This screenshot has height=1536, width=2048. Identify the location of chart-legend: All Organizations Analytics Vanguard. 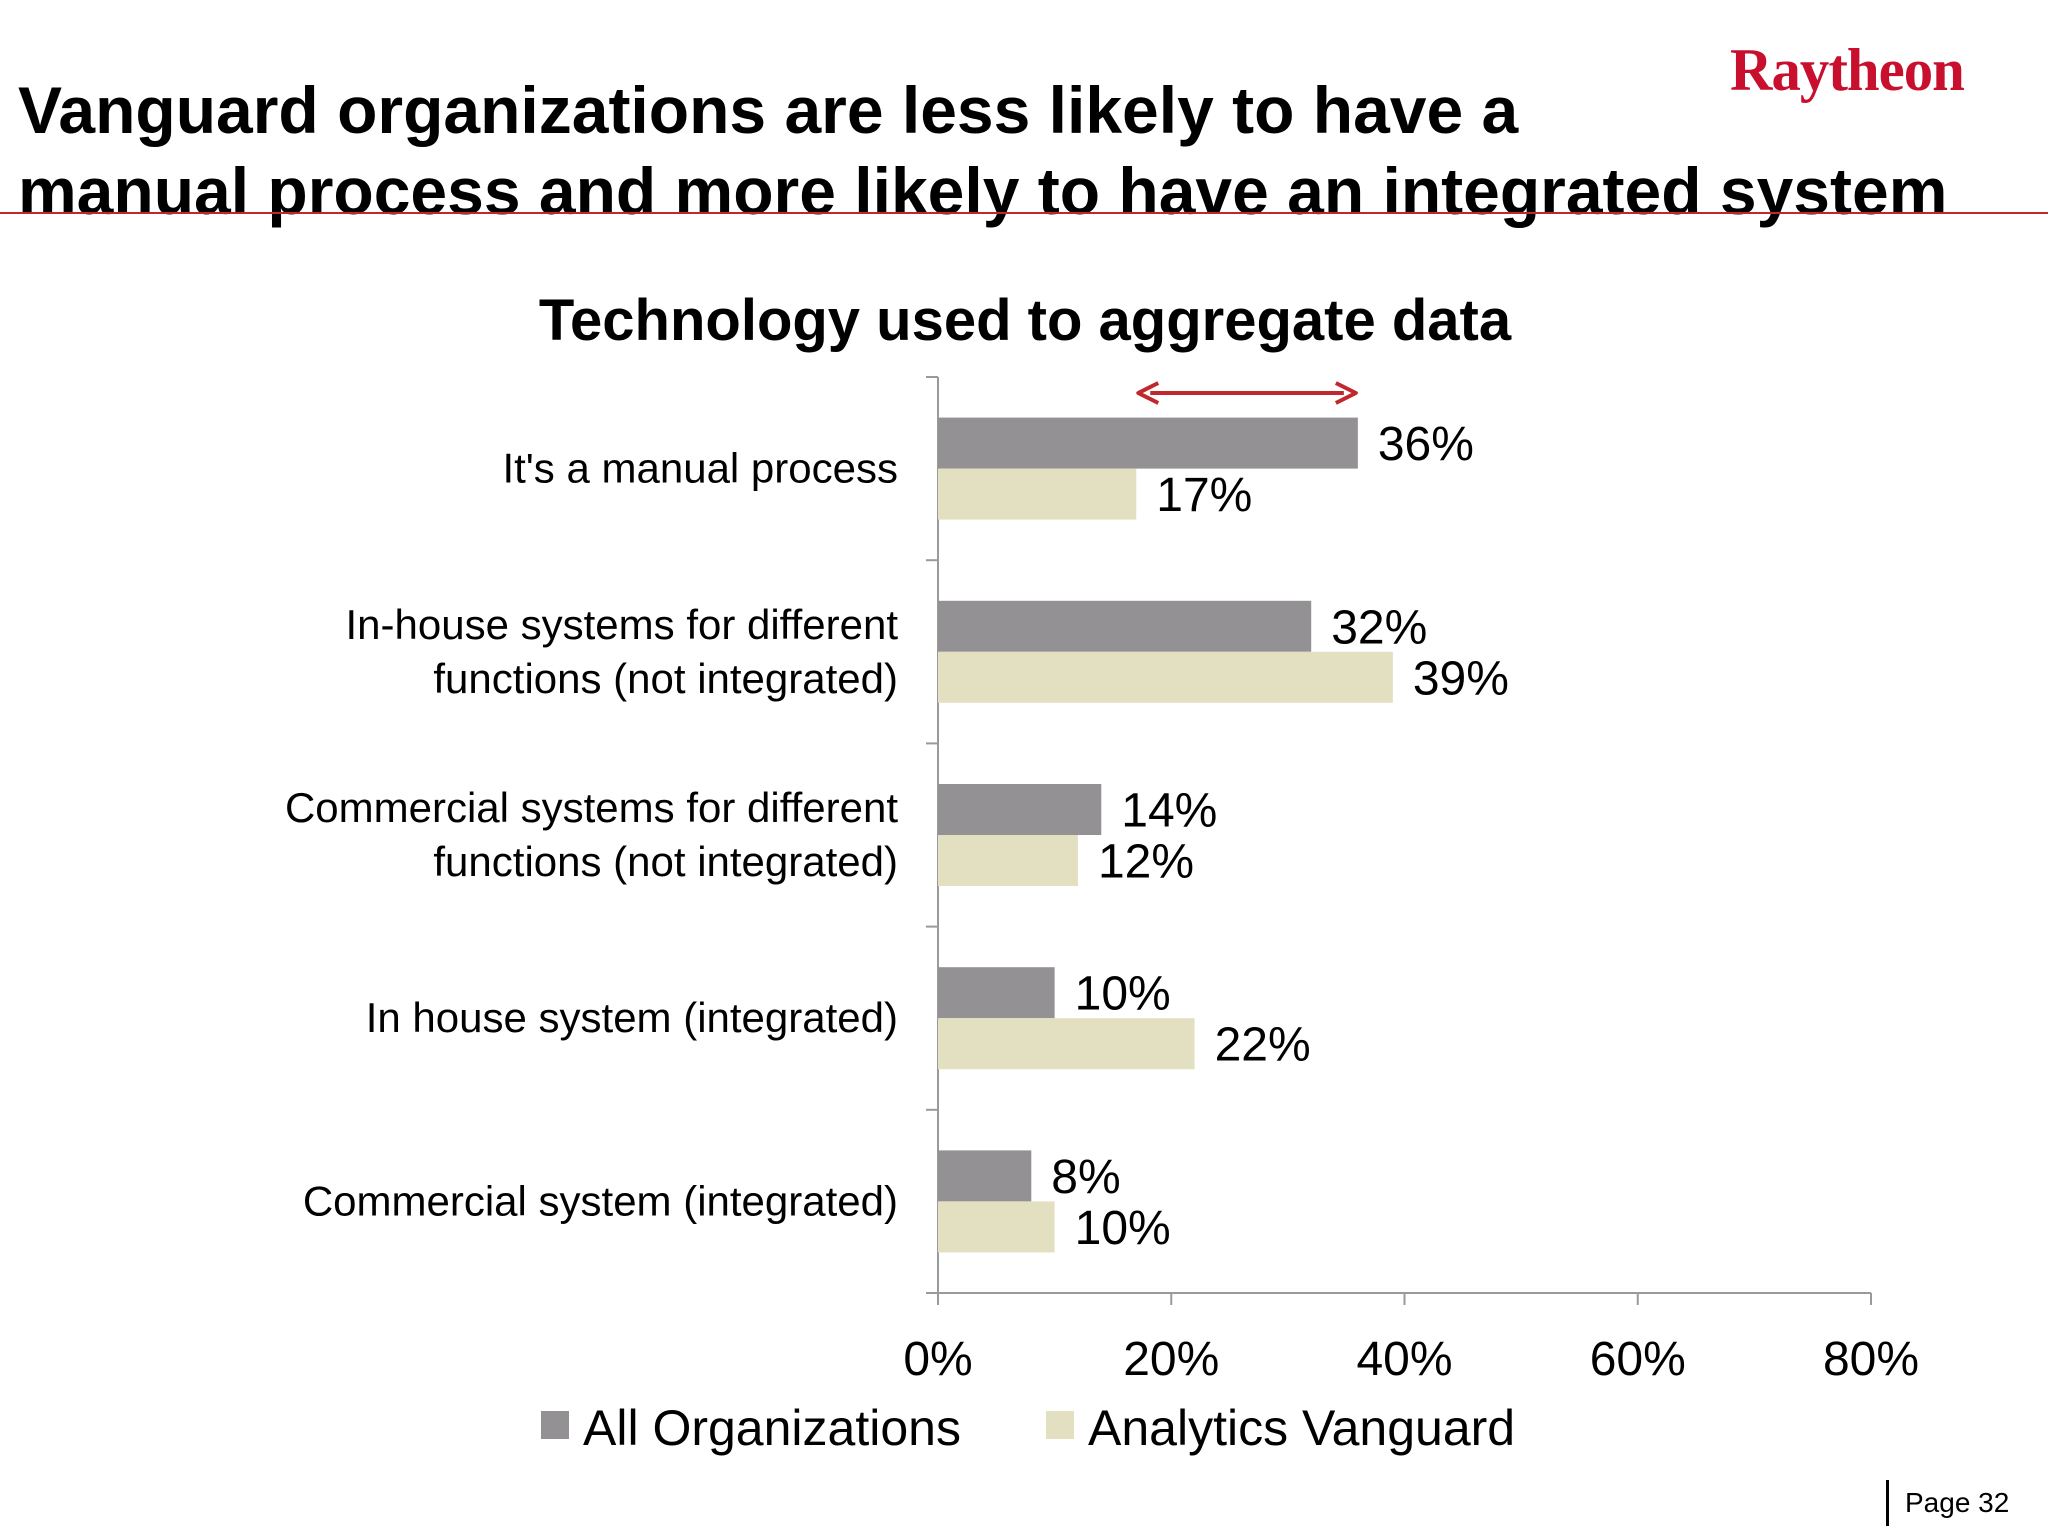
(1028, 1428).